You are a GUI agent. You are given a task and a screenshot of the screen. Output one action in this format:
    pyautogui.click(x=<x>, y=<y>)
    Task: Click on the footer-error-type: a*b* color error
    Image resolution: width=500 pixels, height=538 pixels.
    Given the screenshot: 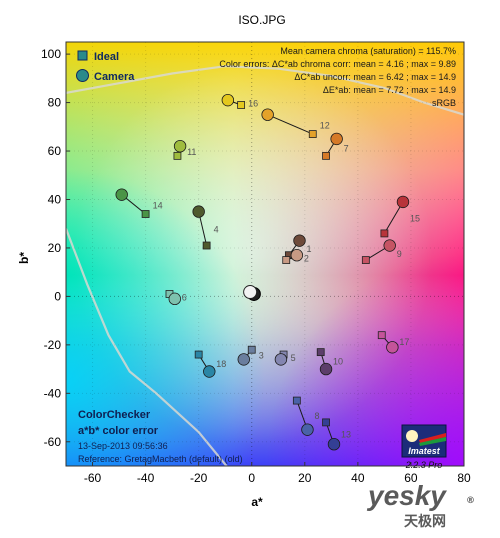 What is the action you would take?
    pyautogui.click(x=118, y=431)
    